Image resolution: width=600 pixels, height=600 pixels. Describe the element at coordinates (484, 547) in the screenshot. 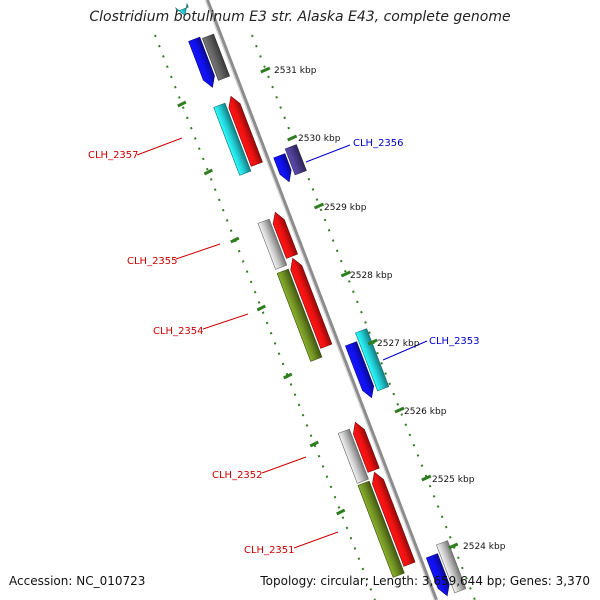

I see `tick-label: 2524 kbp` at that location.